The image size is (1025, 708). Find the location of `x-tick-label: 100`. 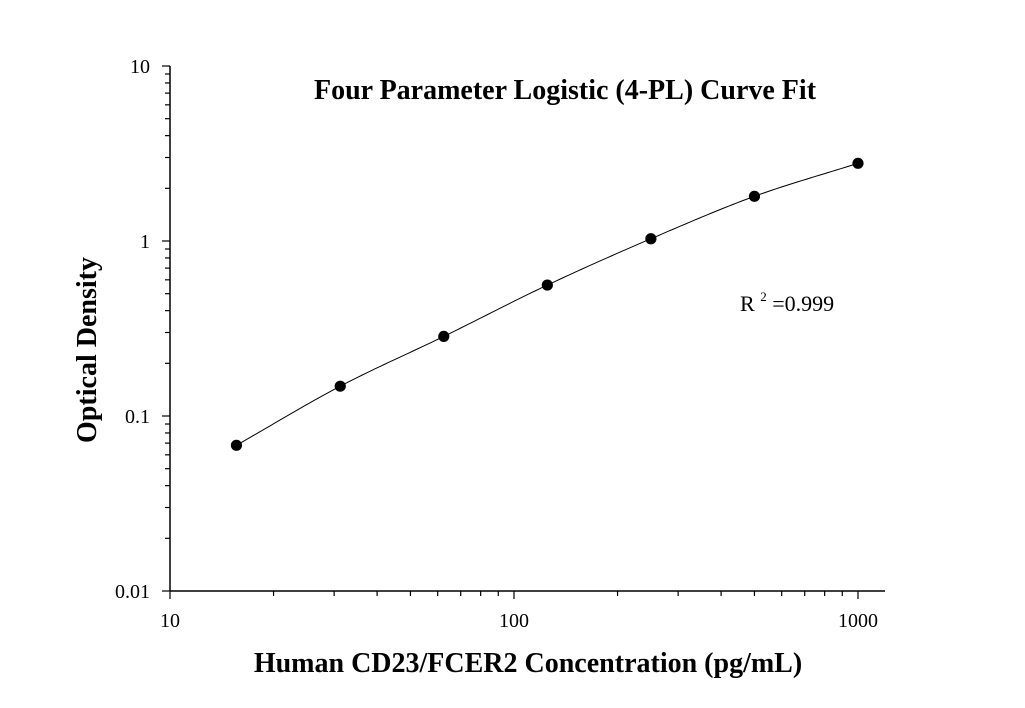

x-tick-label: 100 is located at coordinates (514, 621).